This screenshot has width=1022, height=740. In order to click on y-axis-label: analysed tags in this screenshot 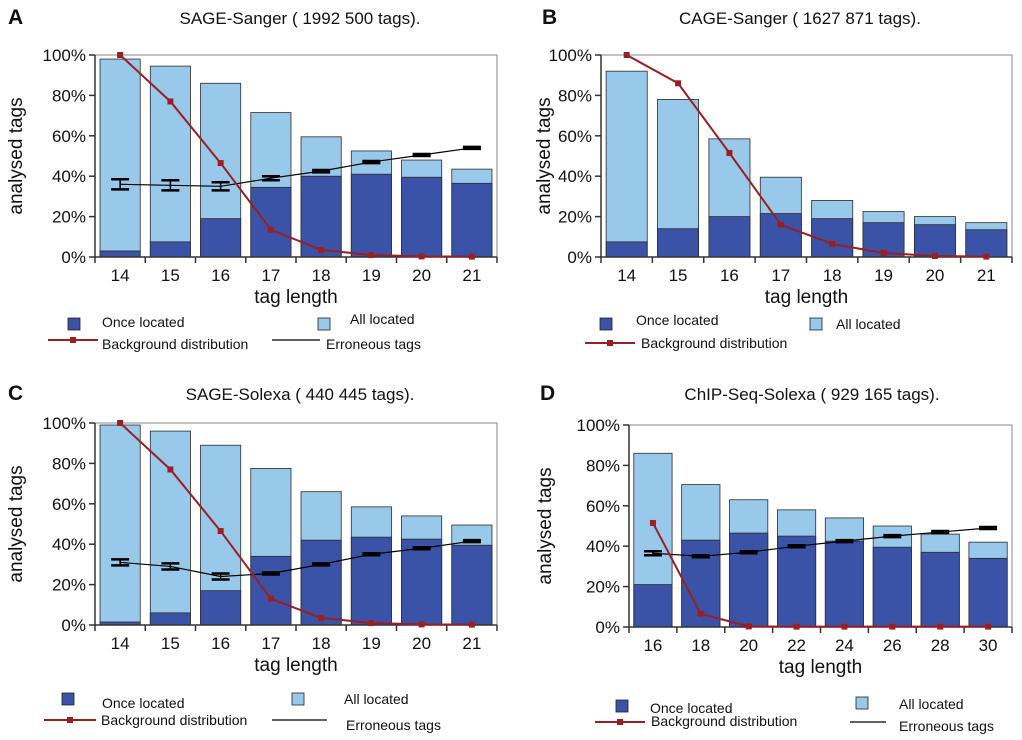, I will do `click(544, 155)`.